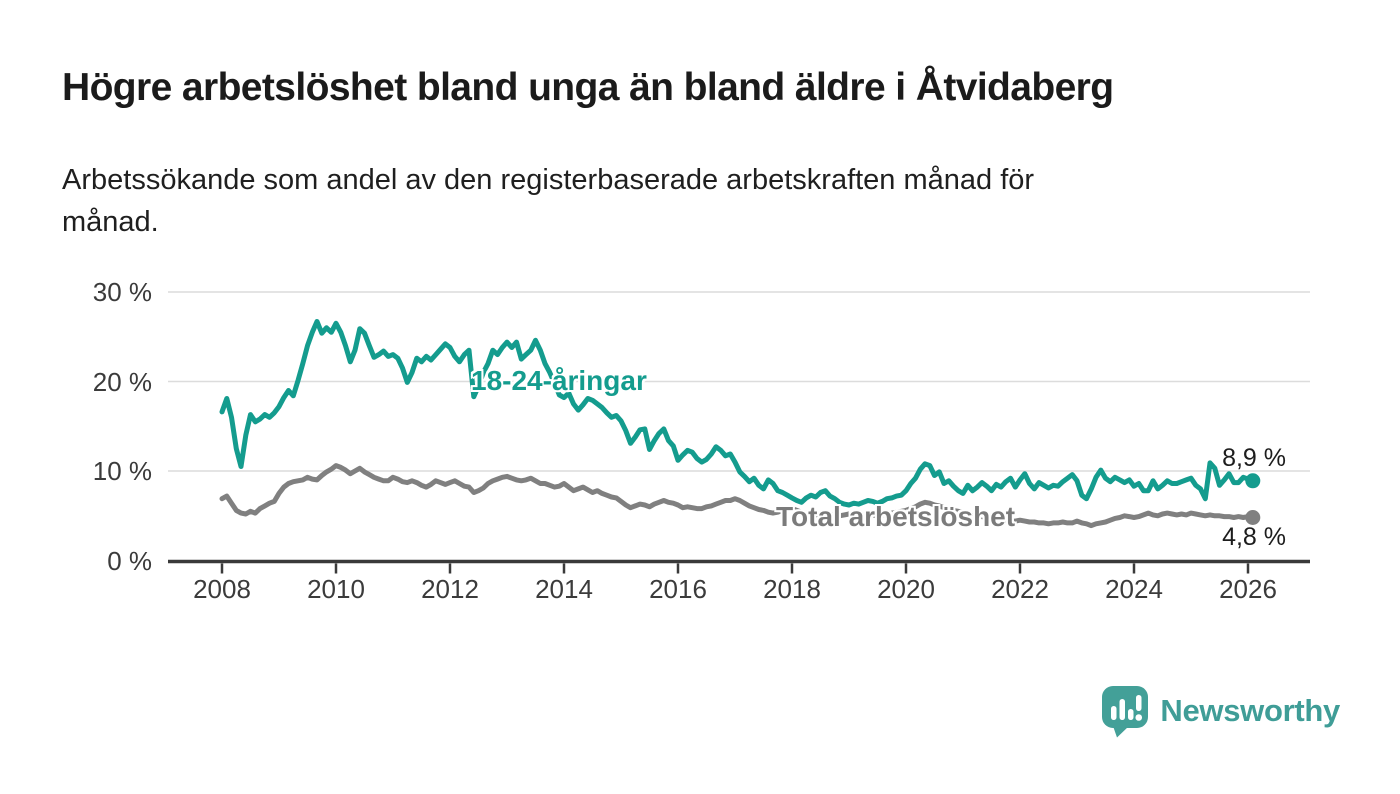 The width and height of the screenshot is (1400, 794). I want to click on x-tick-label: 2022, so click(1020, 589).